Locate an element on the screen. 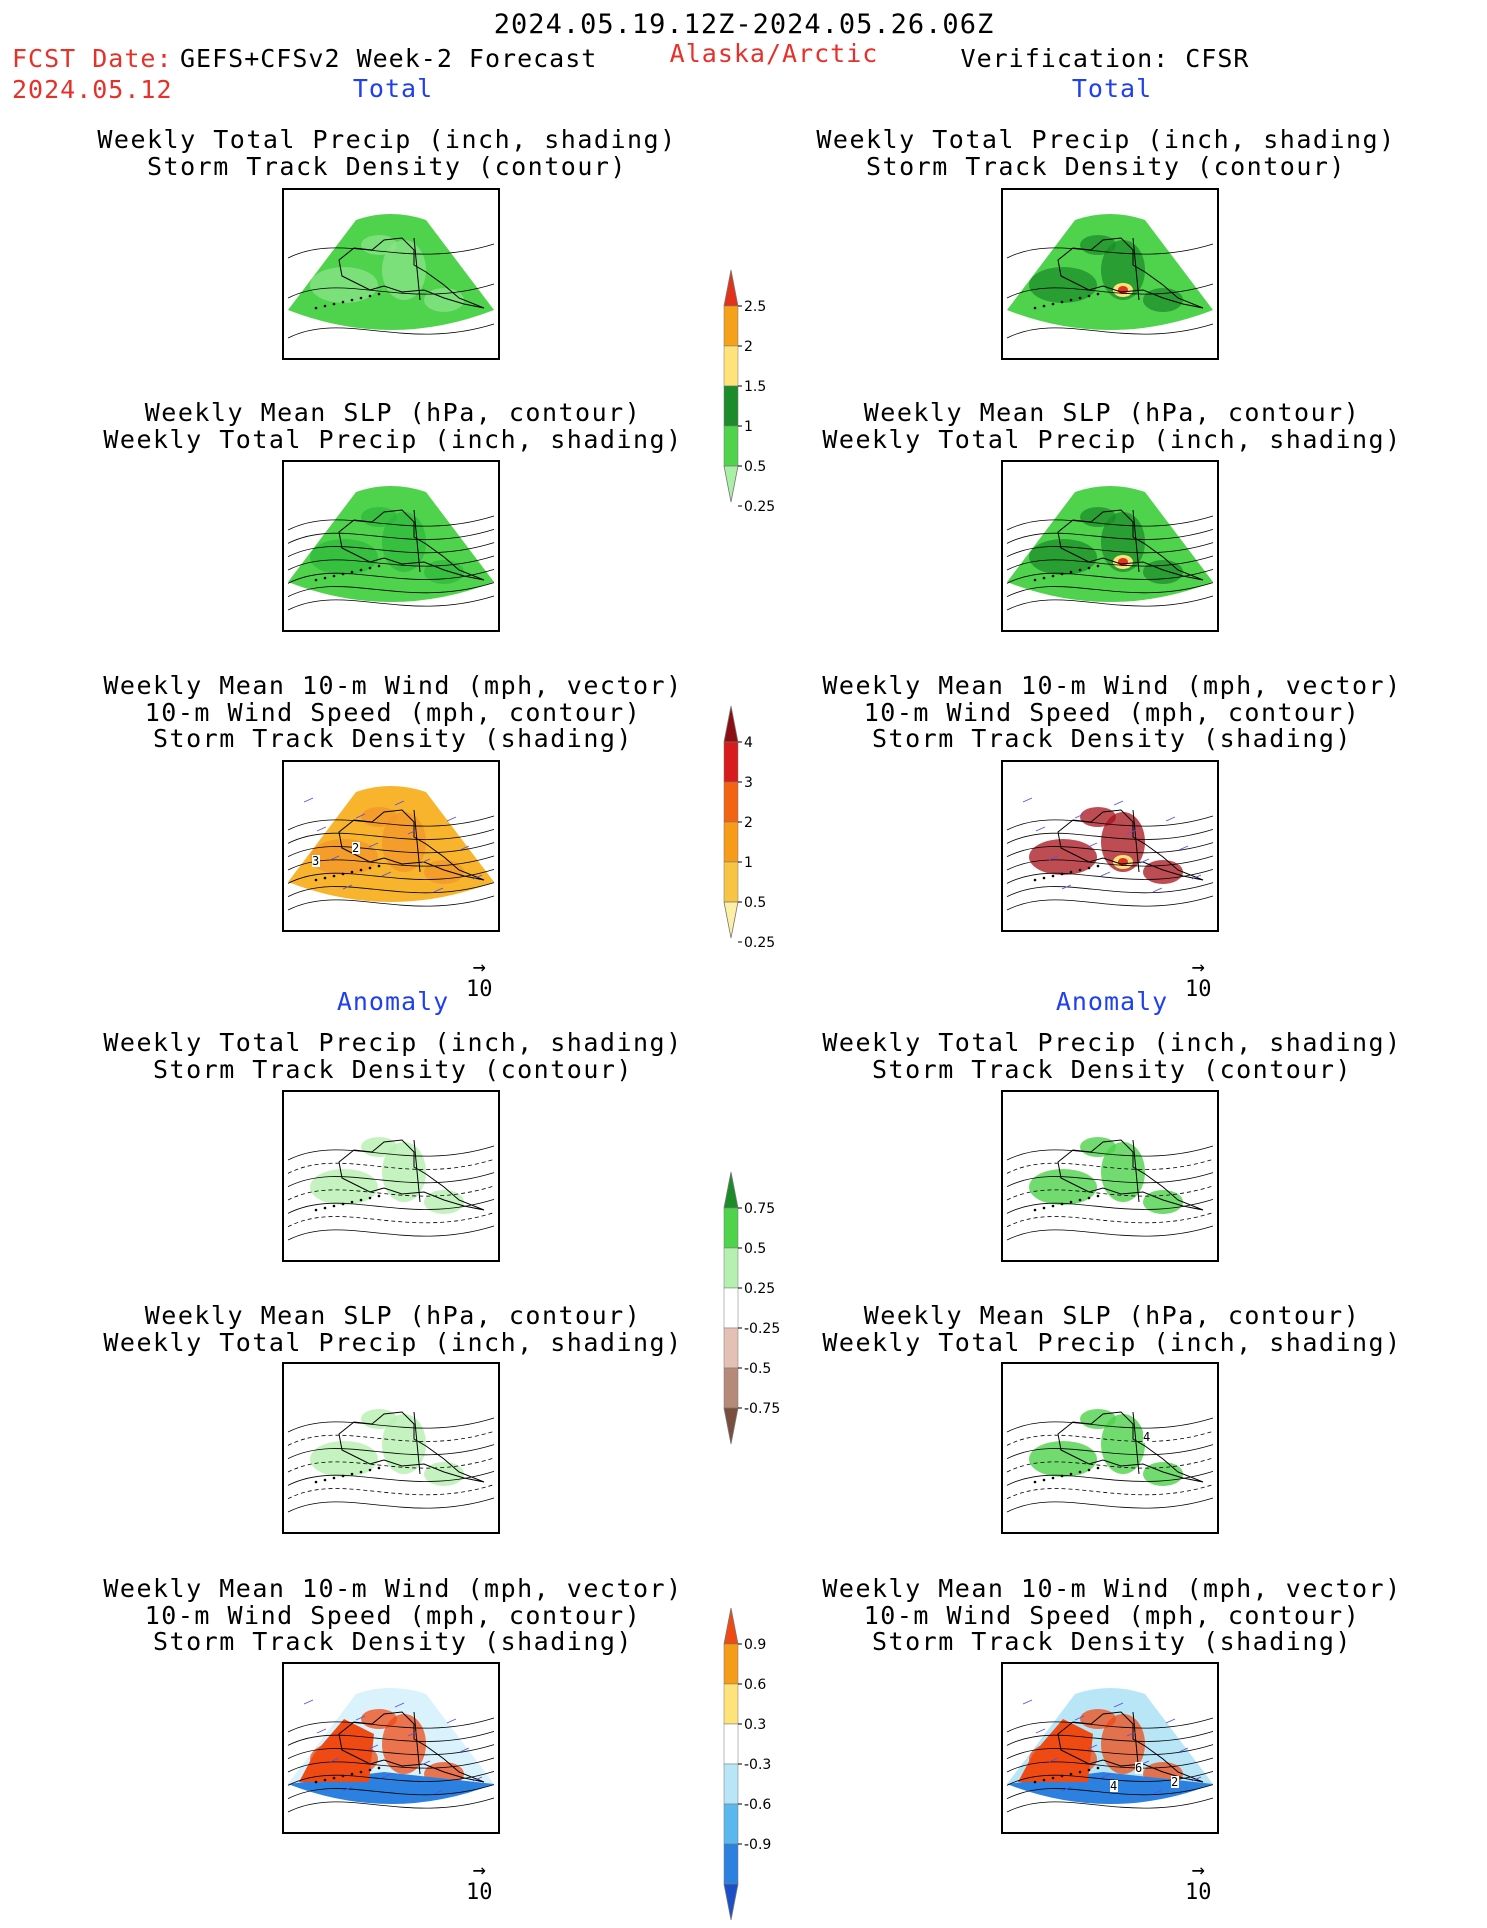 The image size is (1487, 1928). map-total-fcst-wind is located at coordinates (391, 846).